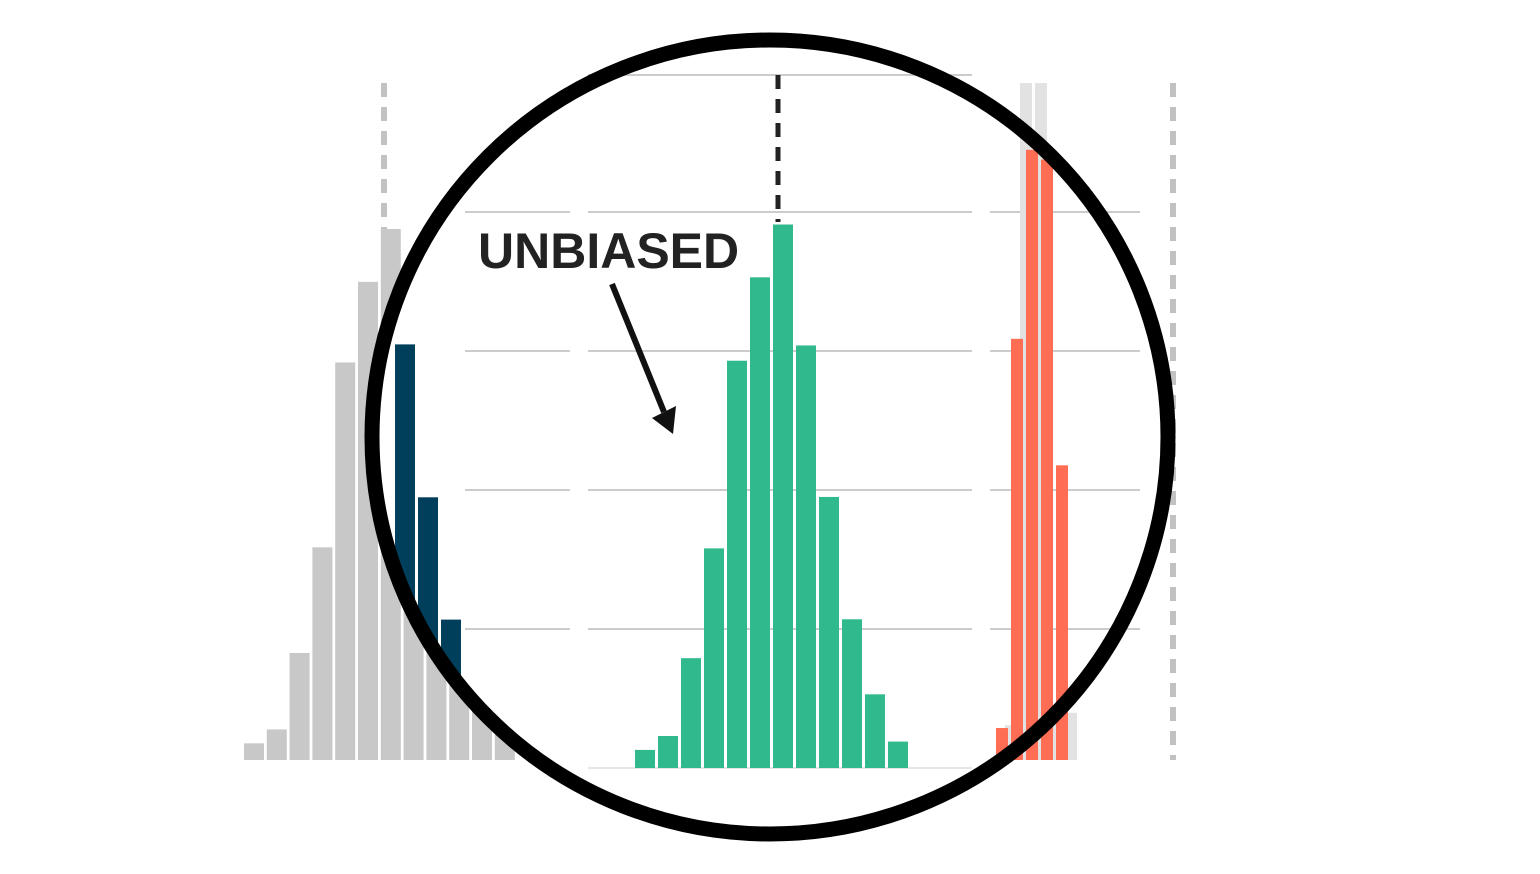  Describe the element at coordinates (664, 420) in the screenshot. I see `arrowhead-icon` at that location.